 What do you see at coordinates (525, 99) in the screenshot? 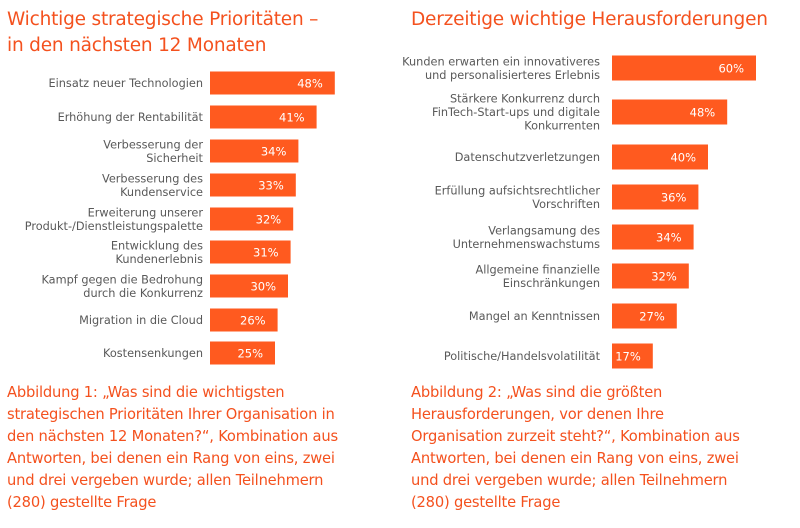
I see `category-label: Stärkere Konkurrenz durch` at bounding box center [525, 99].